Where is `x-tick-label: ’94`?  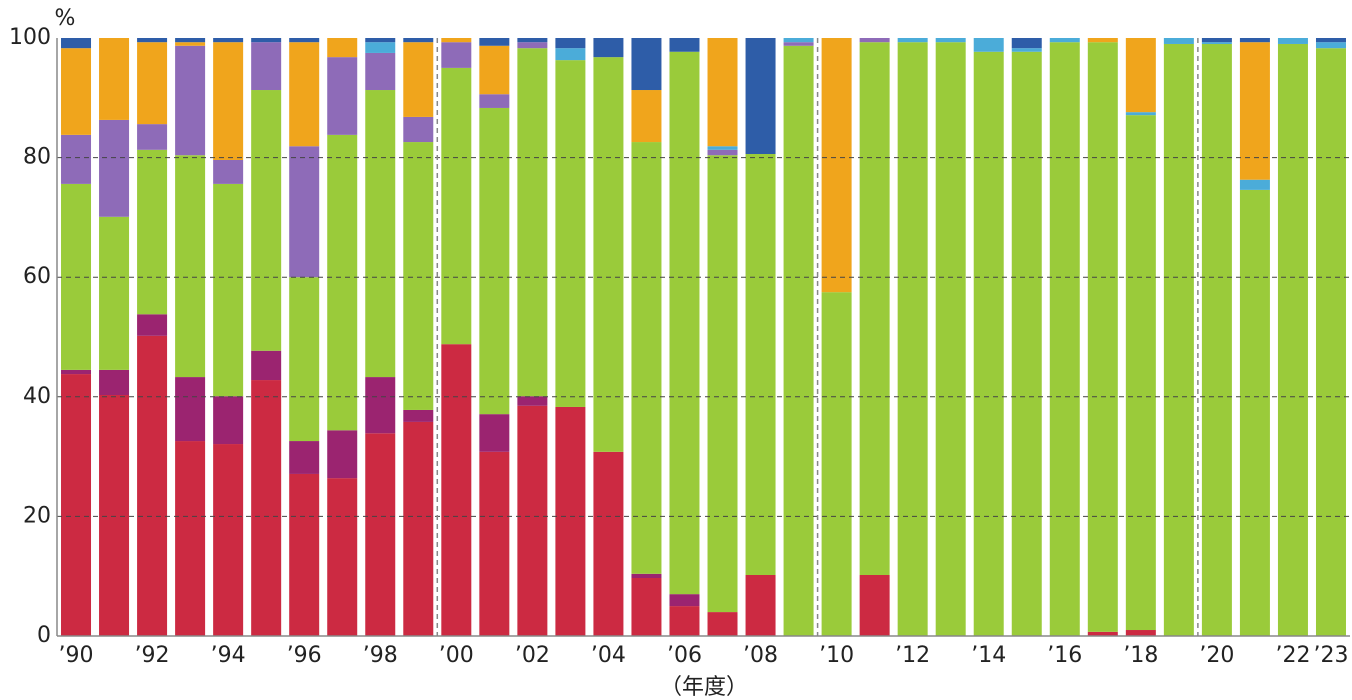
x-tick-label: ’94 is located at coordinates (228, 655).